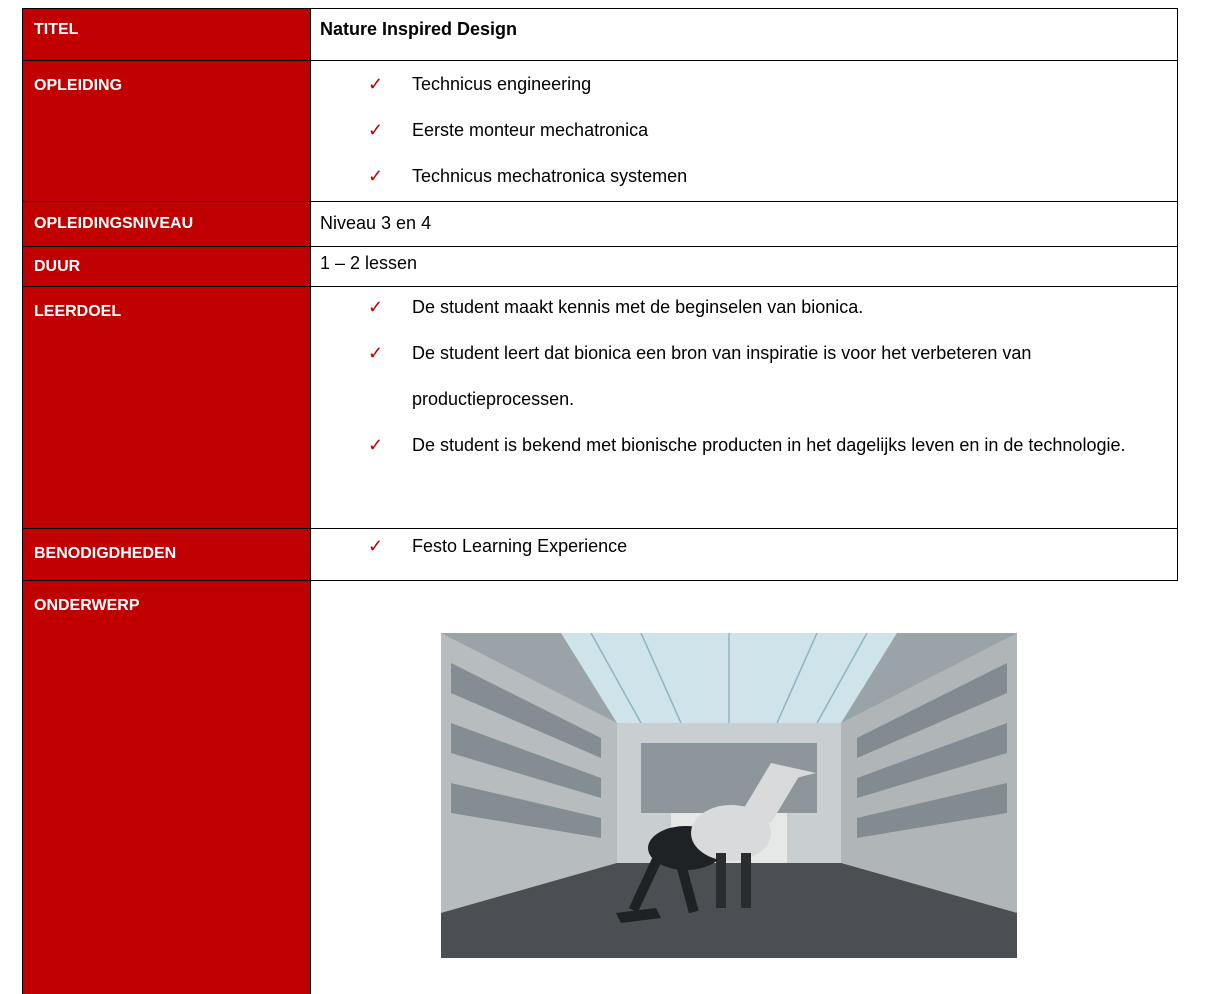  Describe the element at coordinates (600, 34) in the screenshot. I see `row: TITEL Nature Inspired Design` at that location.